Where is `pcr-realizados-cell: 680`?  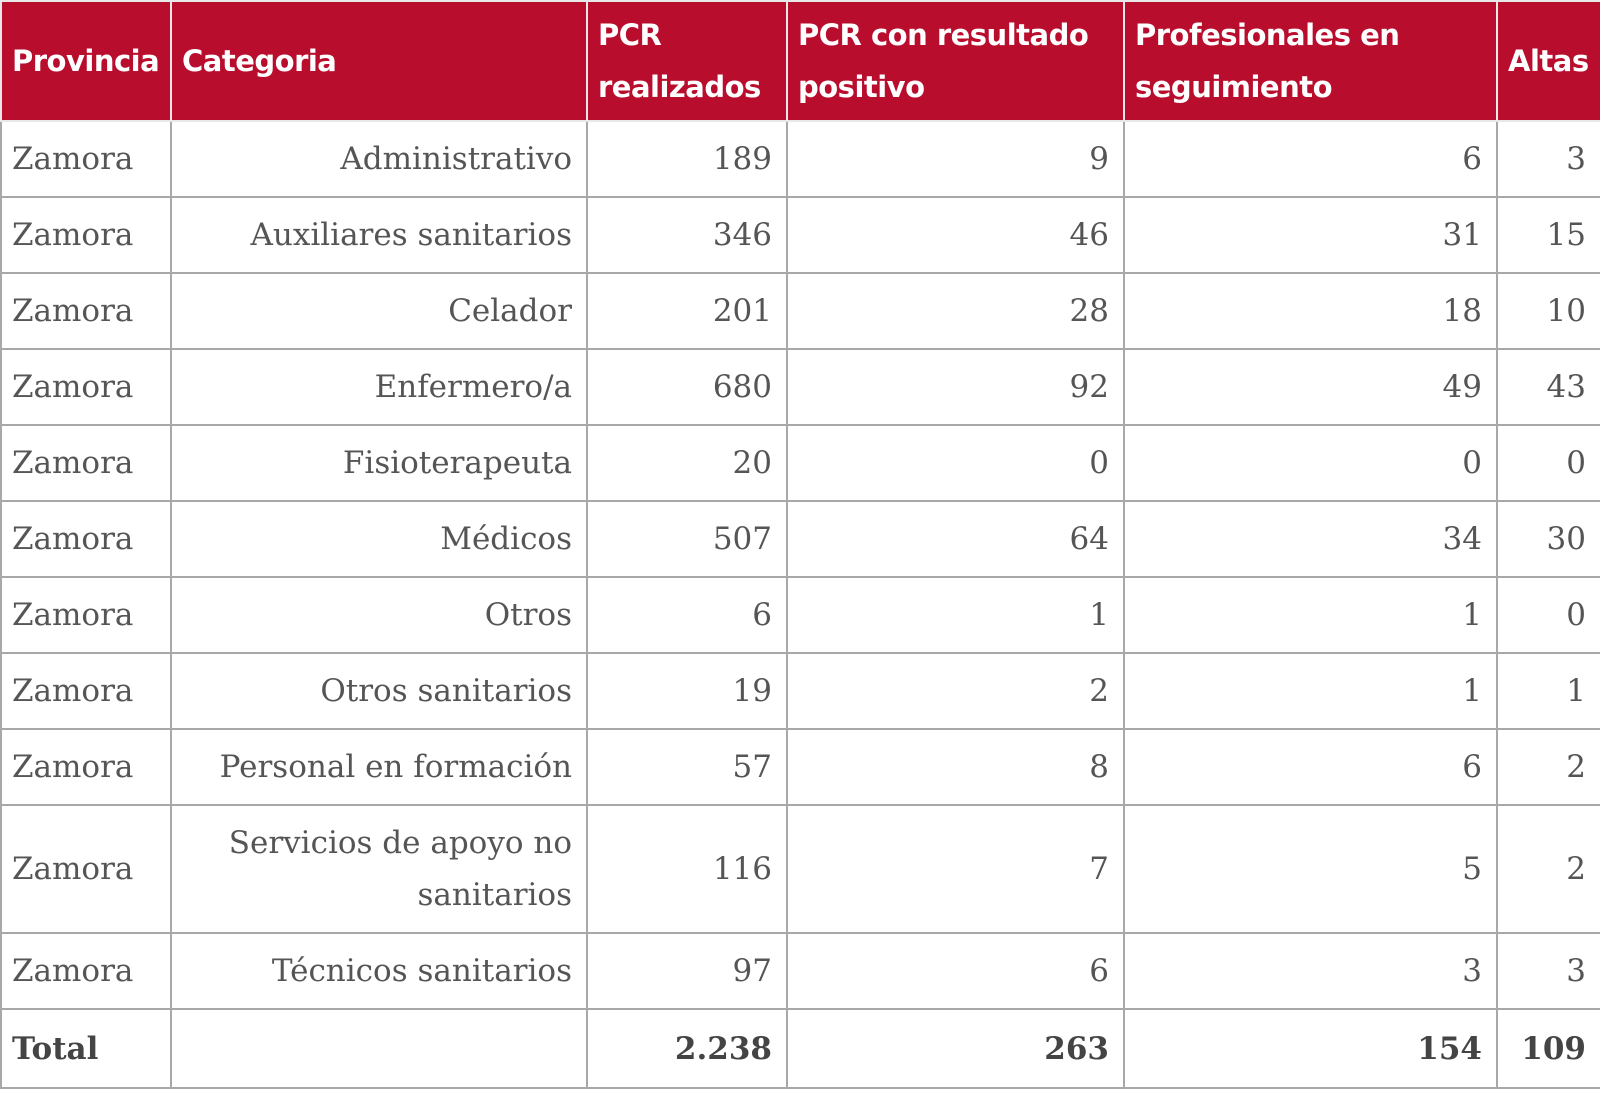
pcr-realizados-cell: 680 is located at coordinates (687, 387).